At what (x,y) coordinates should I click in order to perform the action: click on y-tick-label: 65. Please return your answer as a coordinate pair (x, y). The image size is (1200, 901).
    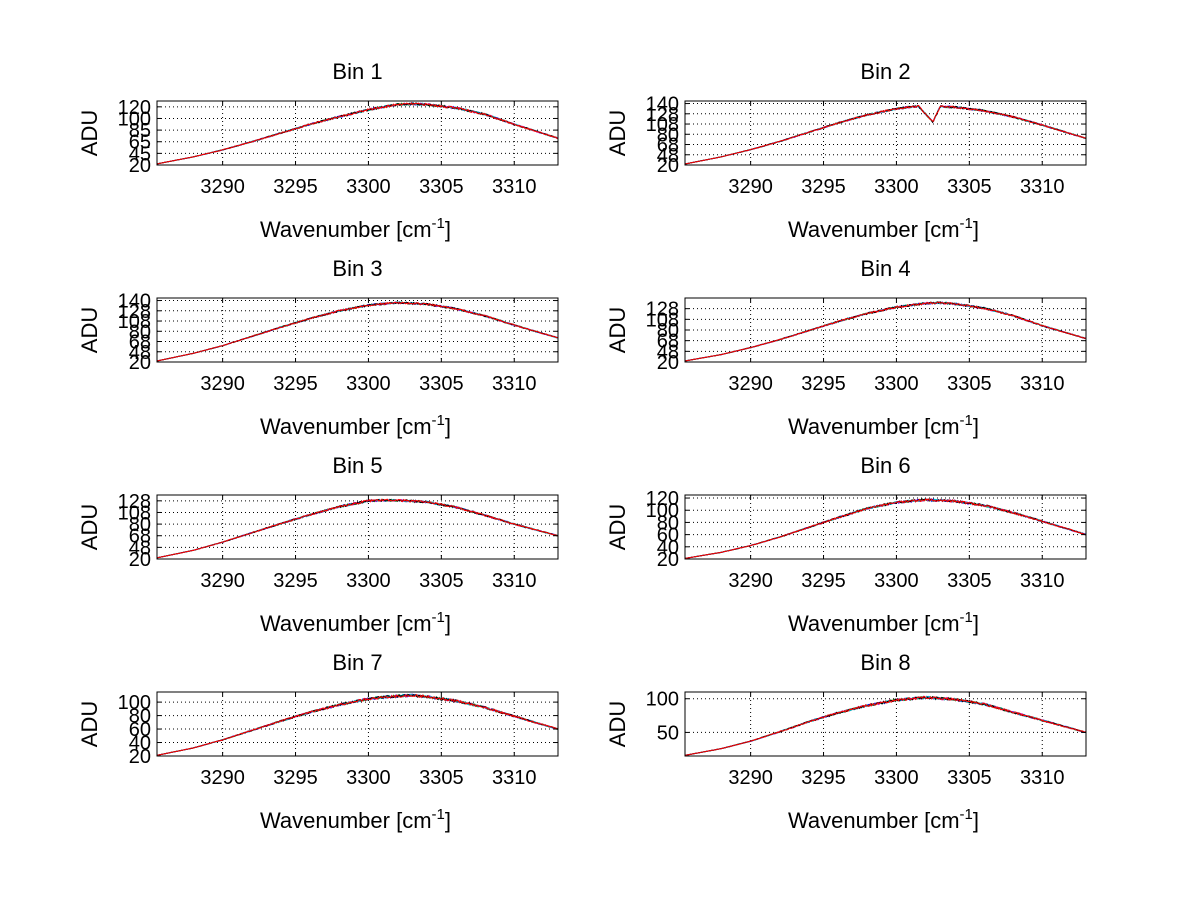
    Looking at the image, I should click on (140, 143).